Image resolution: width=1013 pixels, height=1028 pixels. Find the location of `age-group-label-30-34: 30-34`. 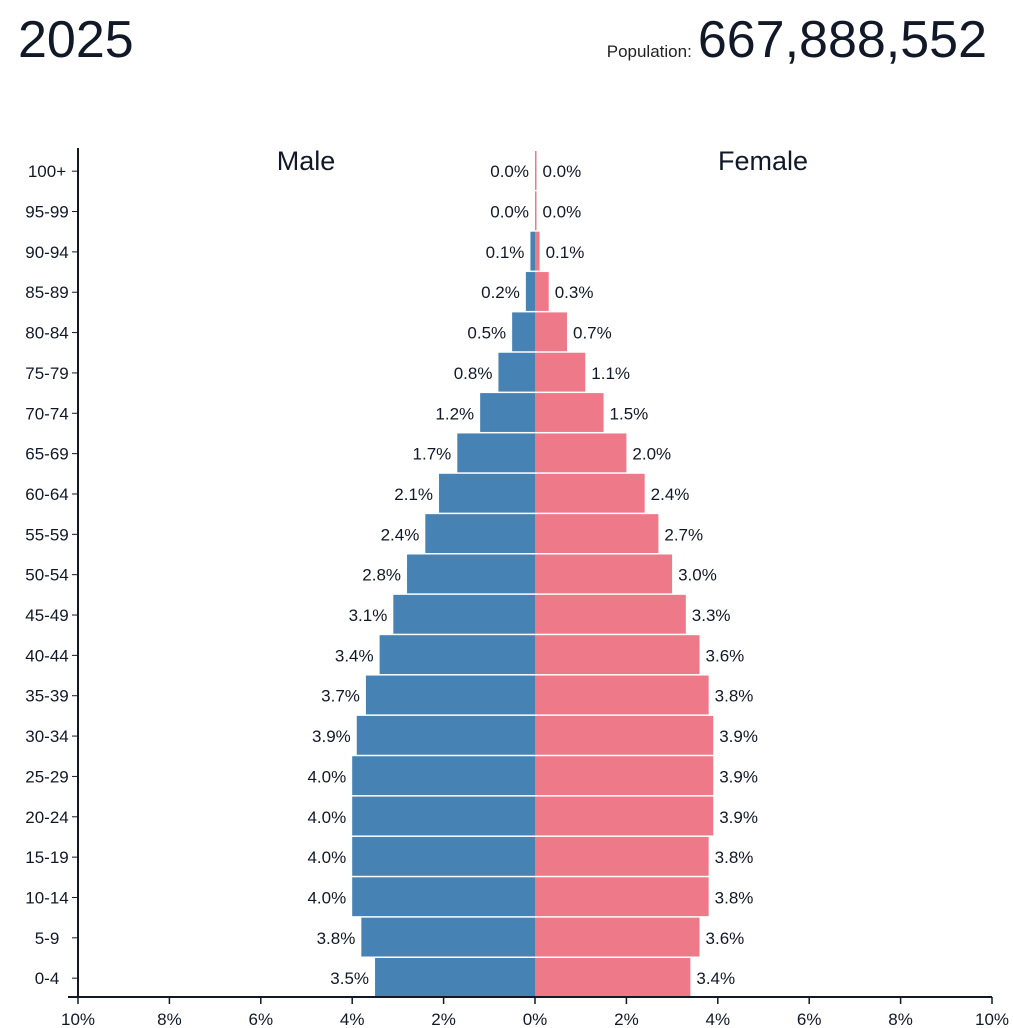

age-group-label-30-34: 30-34 is located at coordinates (46, 736).